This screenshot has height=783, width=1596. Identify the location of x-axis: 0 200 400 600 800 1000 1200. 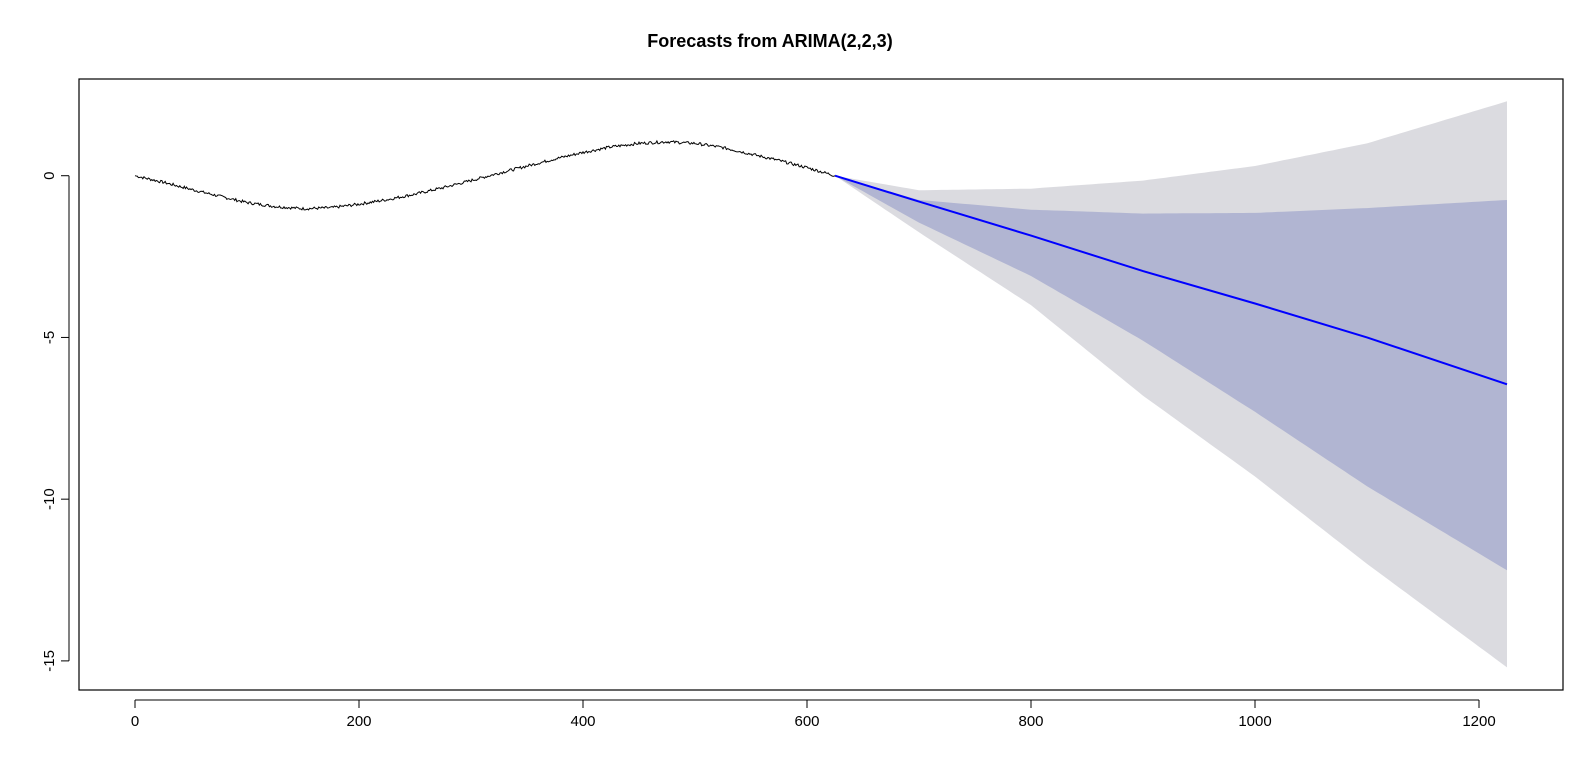
(813, 714).